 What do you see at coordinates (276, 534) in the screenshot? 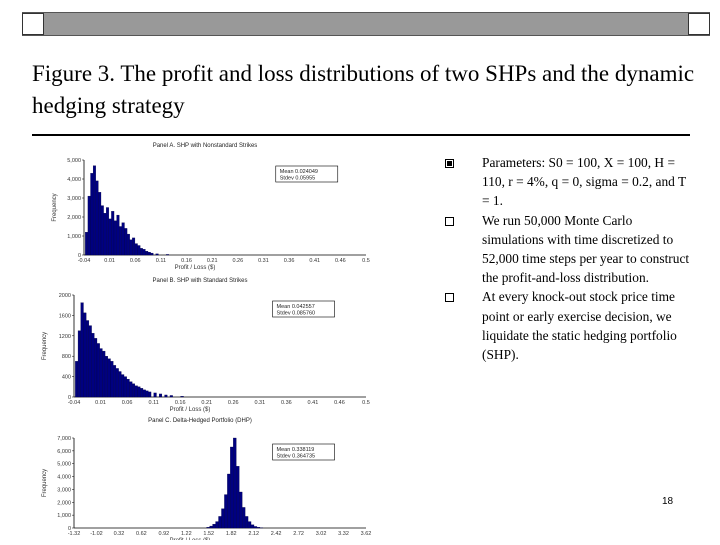
I see `x-tick-label: 2.42` at bounding box center [276, 534].